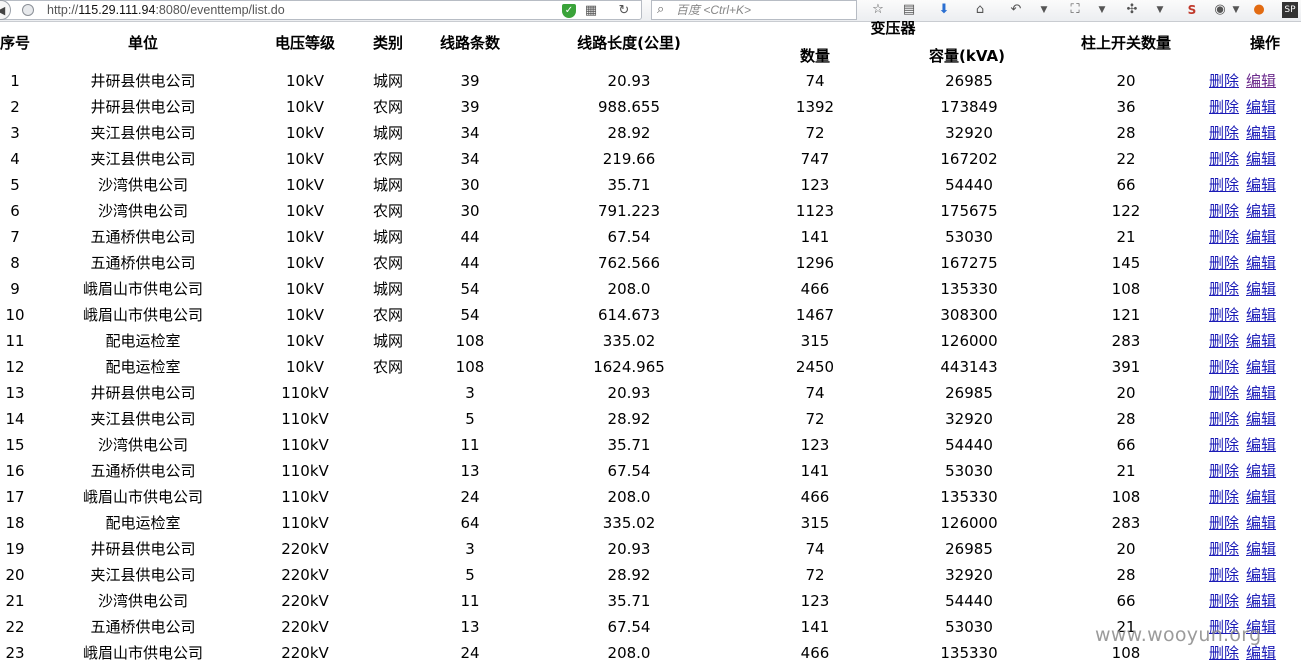 The image size is (1301, 663). I want to click on cell-switch-count: 28, so click(1126, 419).